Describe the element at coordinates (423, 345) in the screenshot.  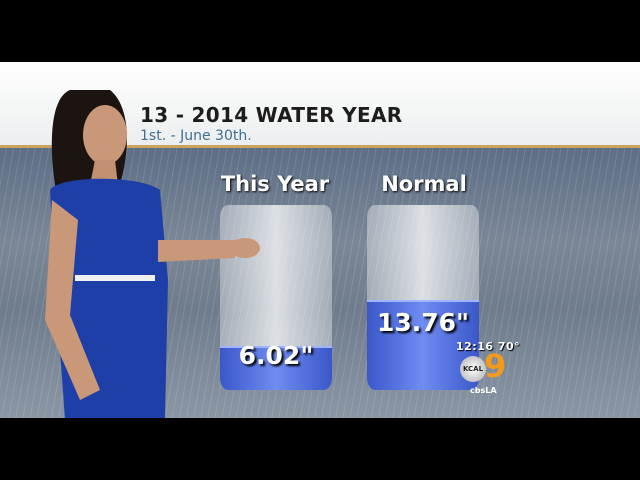
I see `normal-fill` at that location.